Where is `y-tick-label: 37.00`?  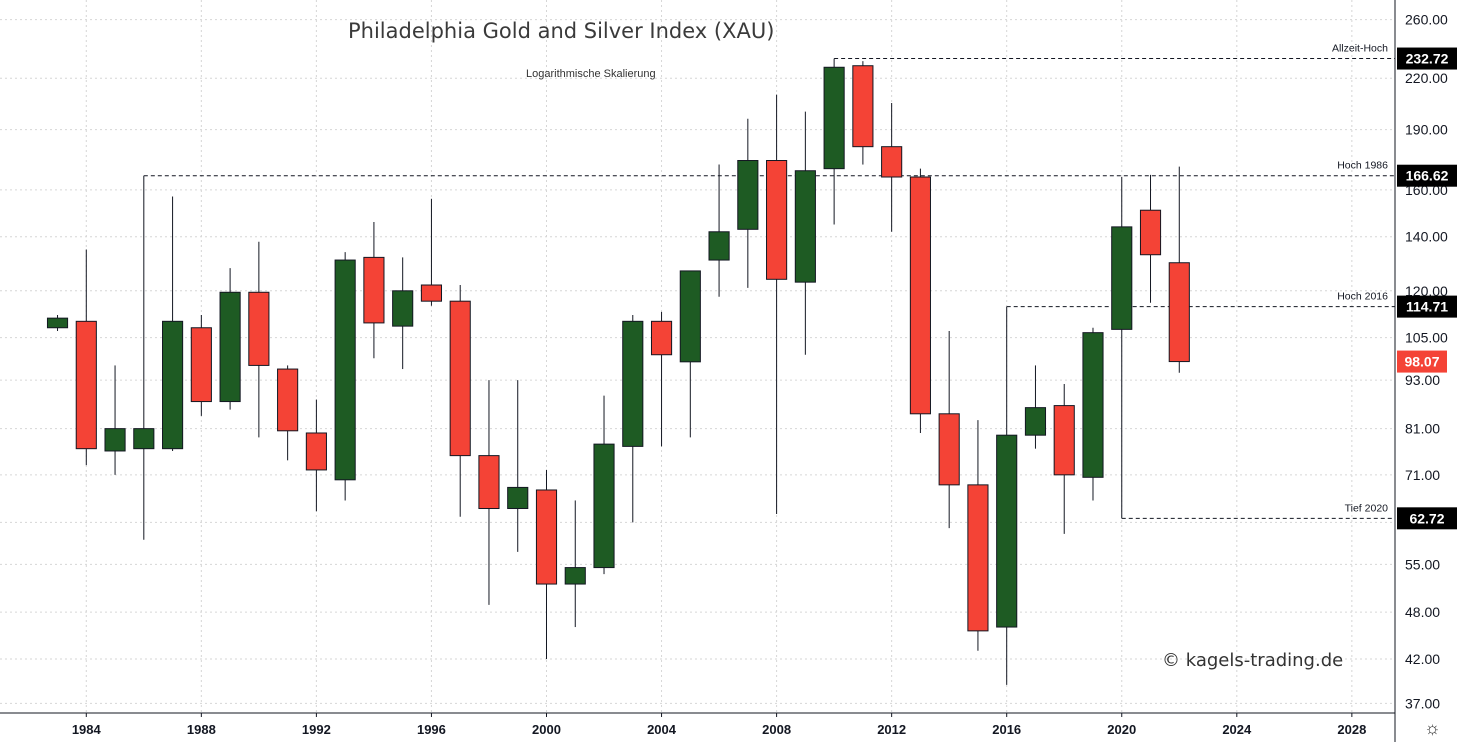 y-tick-label: 37.00 is located at coordinates (1422, 703).